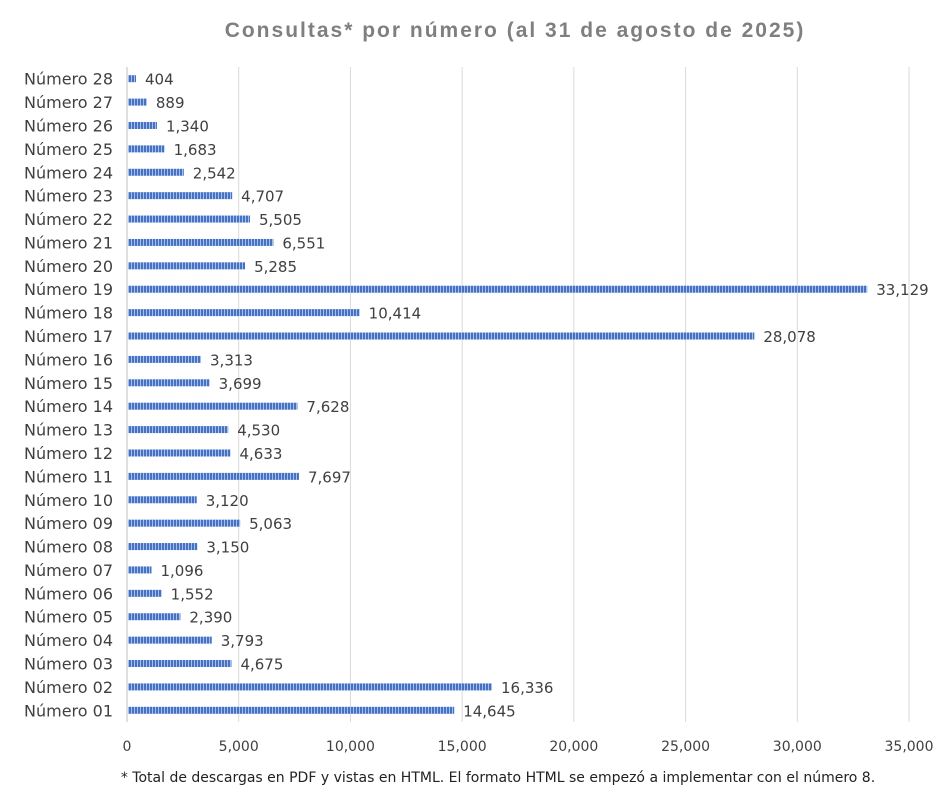 The image size is (950, 804). What do you see at coordinates (68, 172) in the screenshot?
I see `category-label: Número 24` at bounding box center [68, 172].